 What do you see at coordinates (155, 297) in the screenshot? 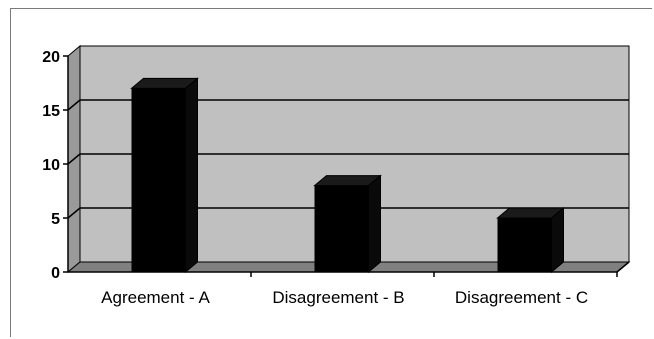
I see `category-label: Agreement - A` at bounding box center [155, 297].